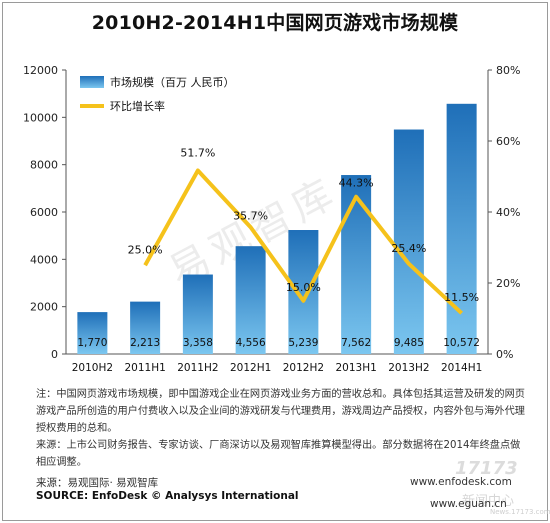 This screenshot has height=523, width=550. What do you see at coordinates (508, 70) in the screenshot?
I see `right-axis-tick-label: 80%` at bounding box center [508, 70].